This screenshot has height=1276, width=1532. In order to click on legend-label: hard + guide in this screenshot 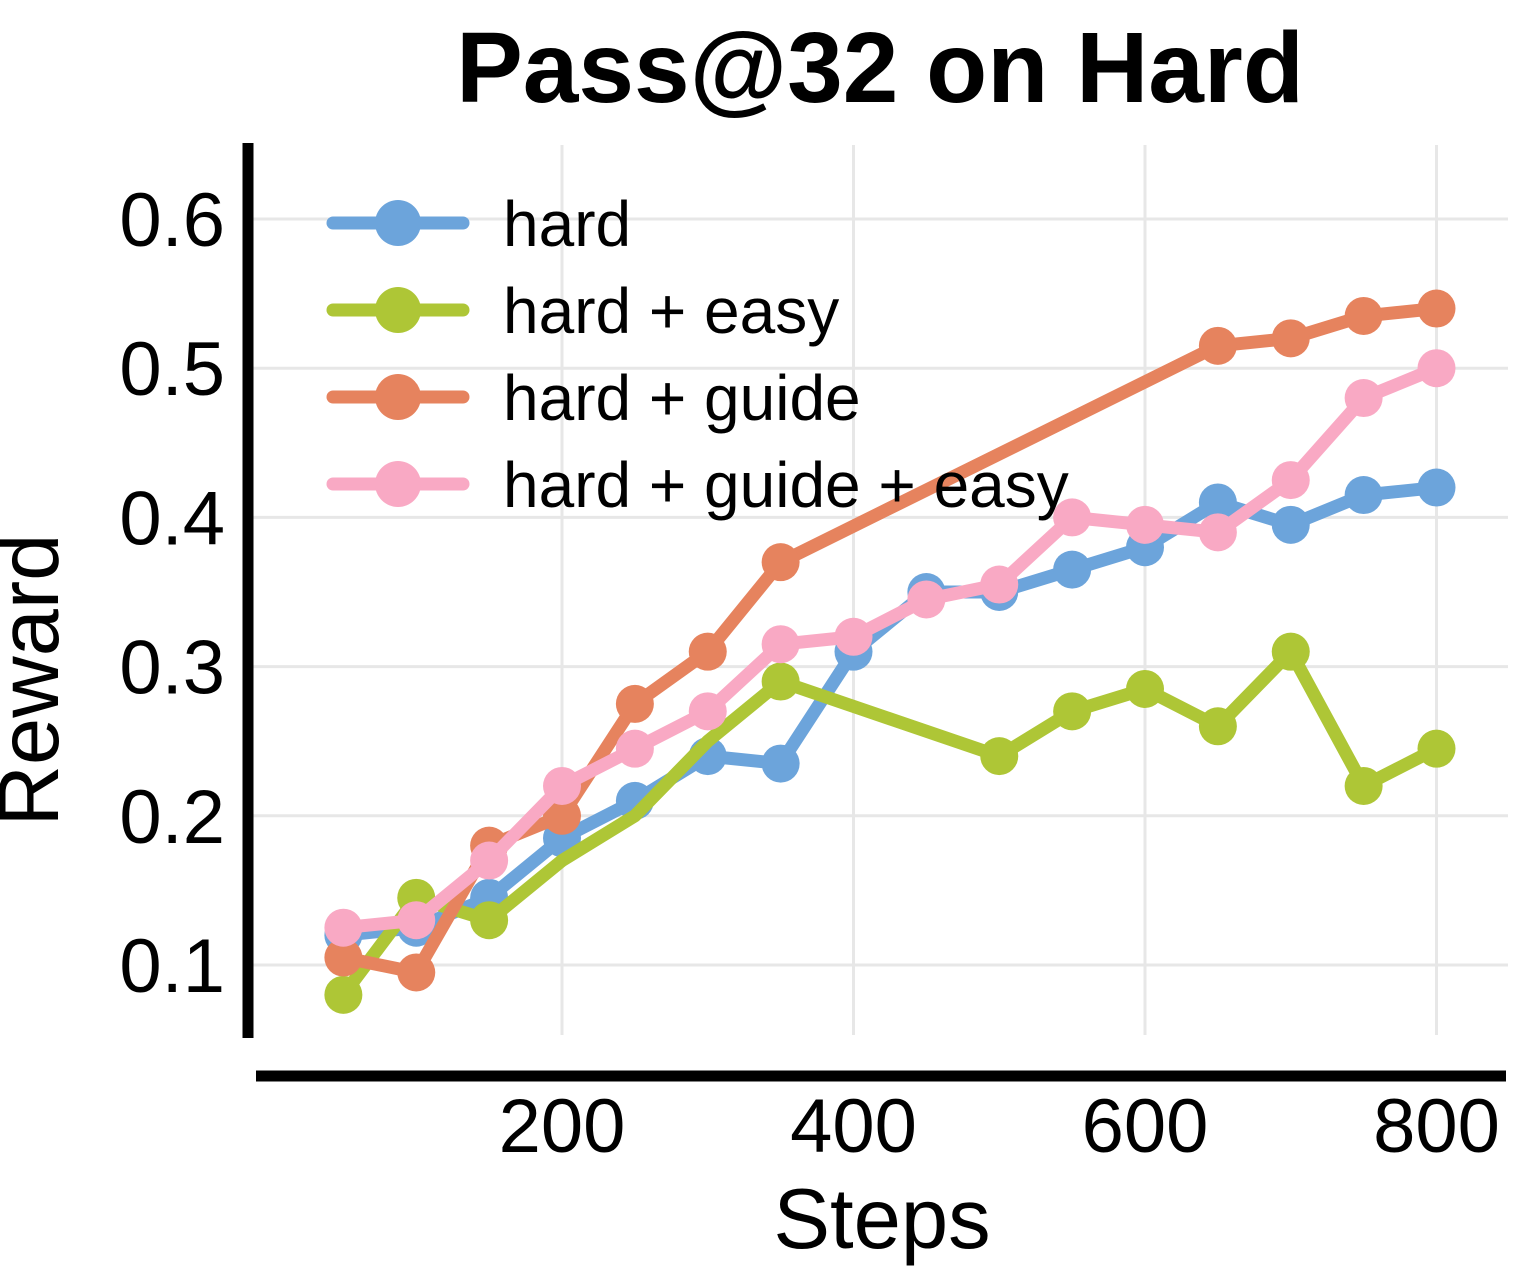, I will do `click(682, 398)`.